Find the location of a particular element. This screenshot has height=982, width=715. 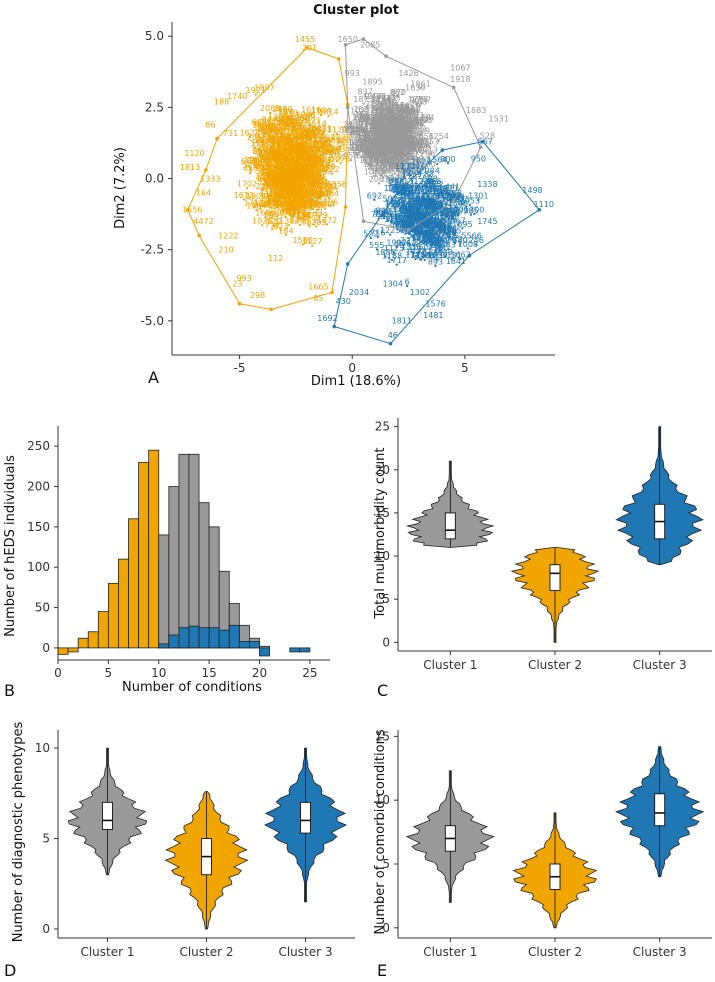

panel-a-point-label: 2033 is located at coordinates (341, 137).